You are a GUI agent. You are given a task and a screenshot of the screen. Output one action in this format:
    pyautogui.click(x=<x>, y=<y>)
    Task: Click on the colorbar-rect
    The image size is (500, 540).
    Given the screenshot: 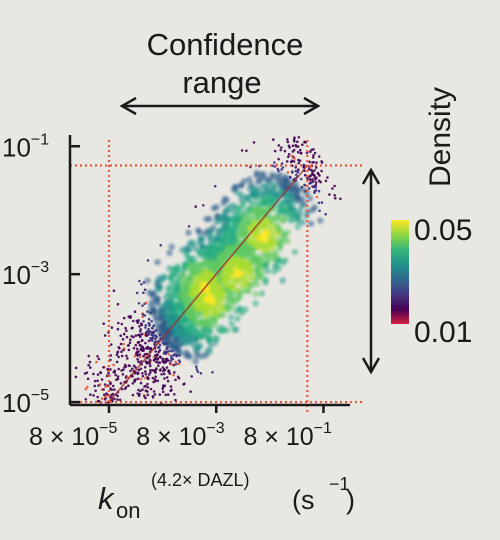 What is the action you would take?
    pyautogui.click(x=400, y=272)
    